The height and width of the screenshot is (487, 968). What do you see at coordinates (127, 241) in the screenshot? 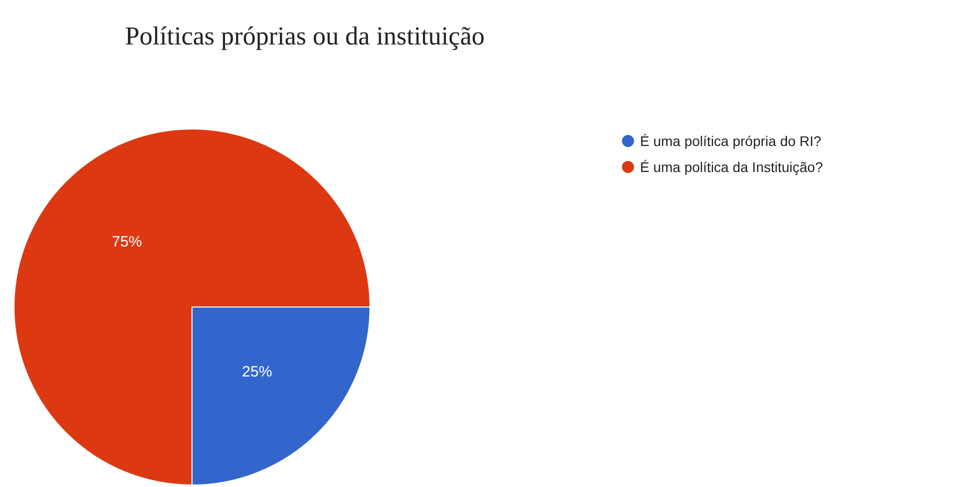
I see `data-label: 75%` at bounding box center [127, 241].